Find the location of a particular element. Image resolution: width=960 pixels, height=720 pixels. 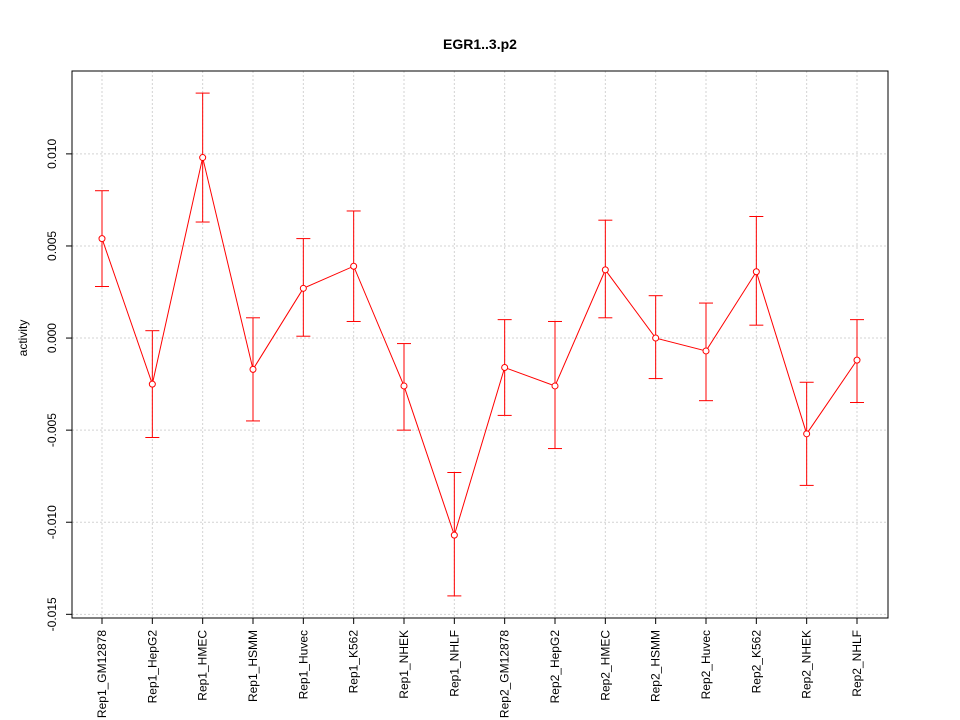

x-tick-label: Rep1_NHEK is located at coordinates (404, 664).